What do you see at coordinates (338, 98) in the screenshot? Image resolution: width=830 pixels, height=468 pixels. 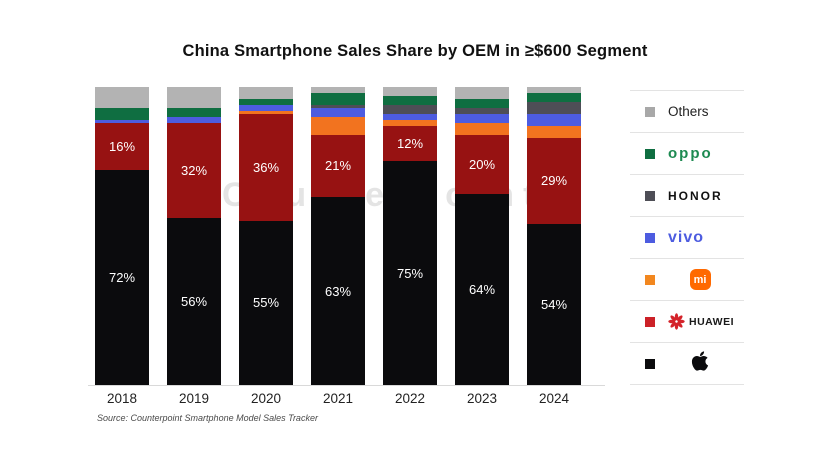 I see `segment-oppo-2021` at bounding box center [338, 98].